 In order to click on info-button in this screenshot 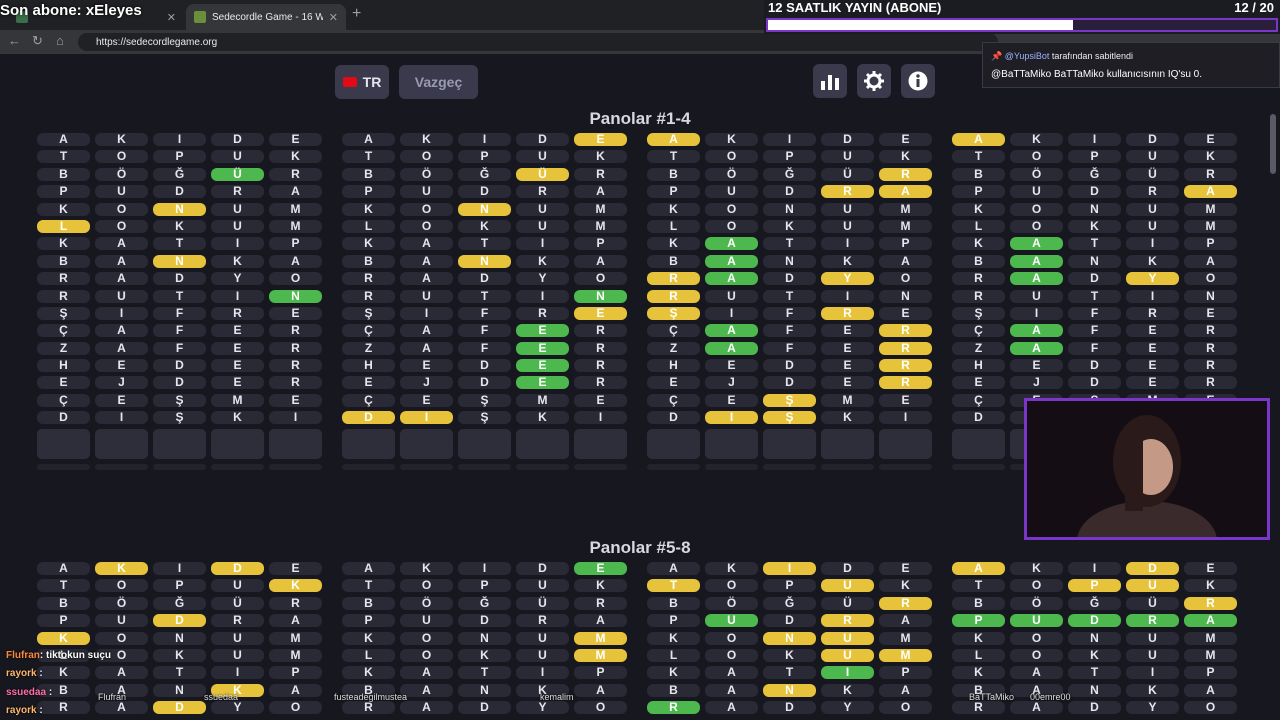, I will do `click(918, 81)`.